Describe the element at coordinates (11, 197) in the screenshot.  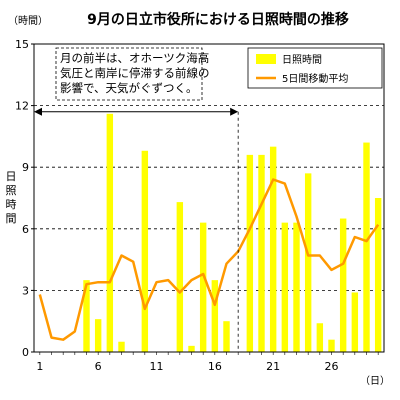
I see `y-axis-label: 日照時間` at that location.